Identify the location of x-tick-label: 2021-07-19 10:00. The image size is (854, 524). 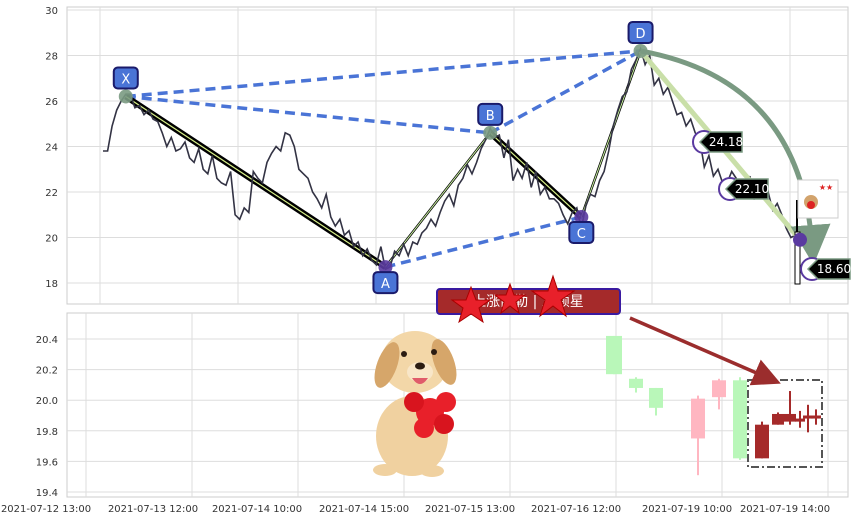
(687, 509).